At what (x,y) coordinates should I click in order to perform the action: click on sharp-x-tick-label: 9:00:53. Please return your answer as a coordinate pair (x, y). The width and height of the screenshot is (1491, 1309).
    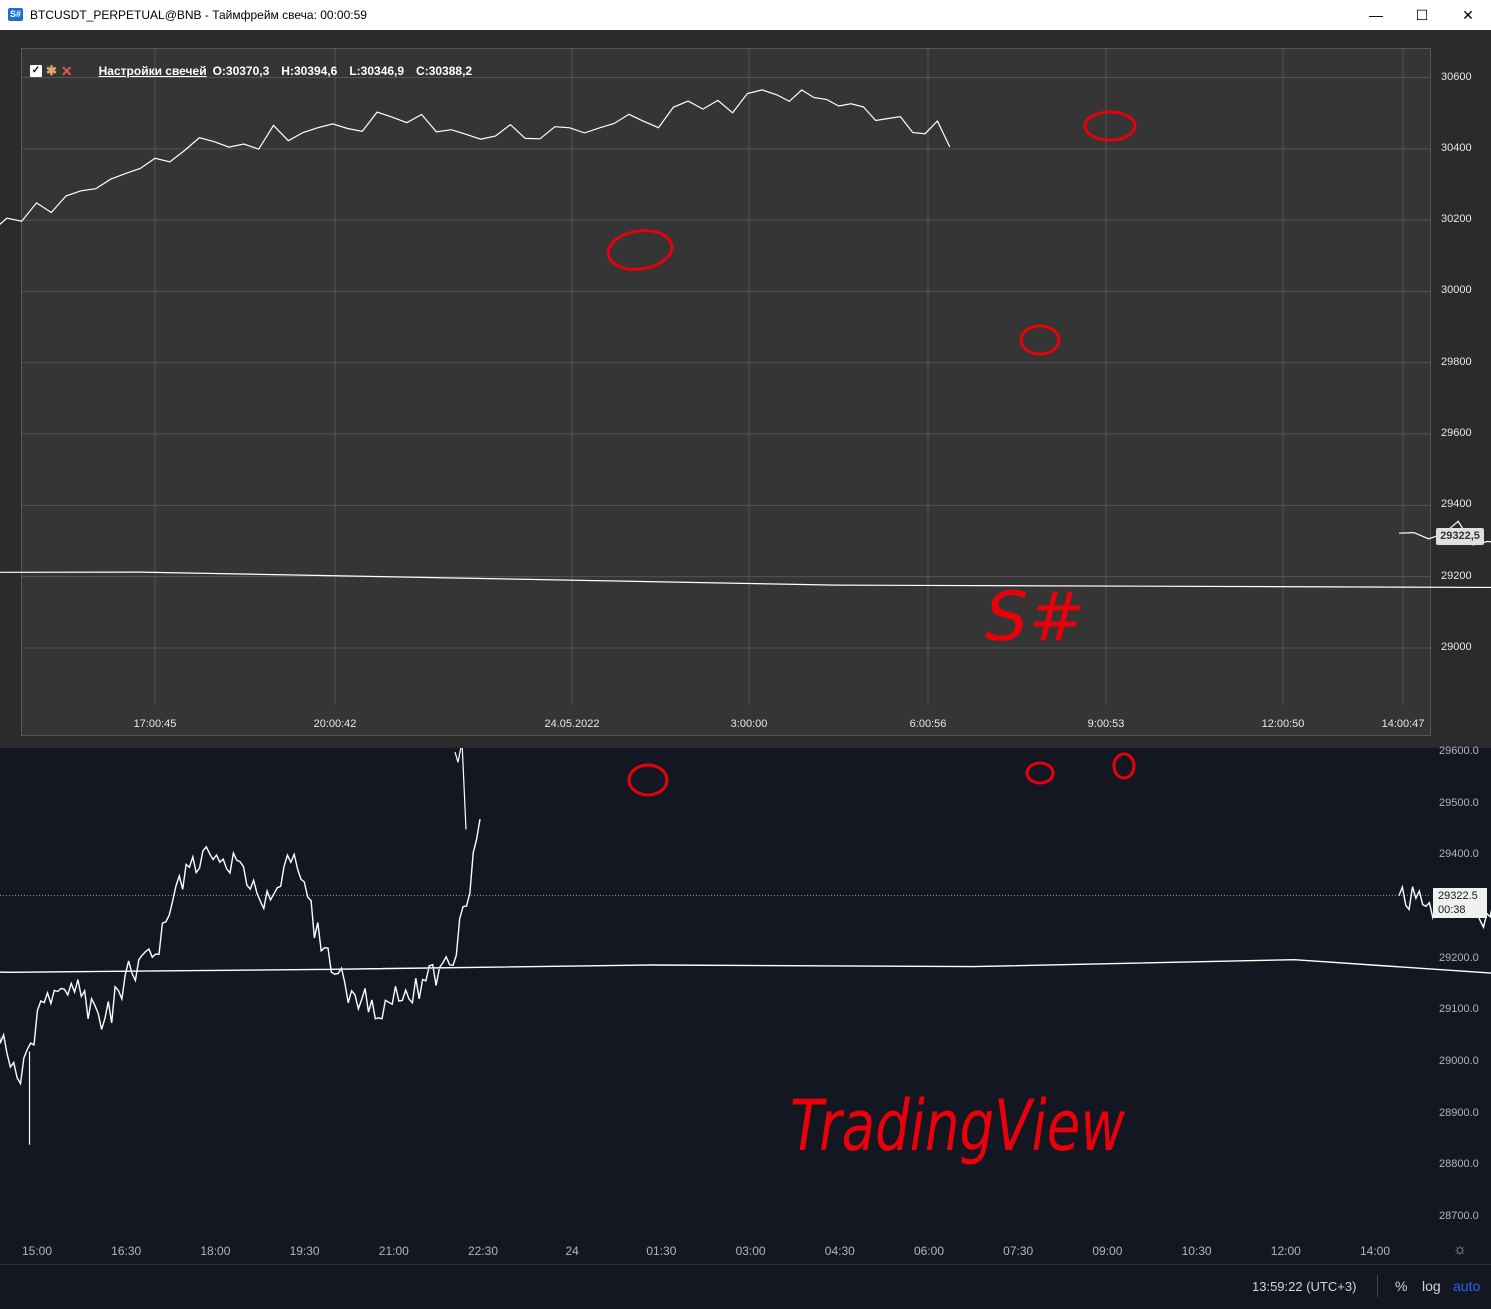
    Looking at the image, I should click on (1106, 724).